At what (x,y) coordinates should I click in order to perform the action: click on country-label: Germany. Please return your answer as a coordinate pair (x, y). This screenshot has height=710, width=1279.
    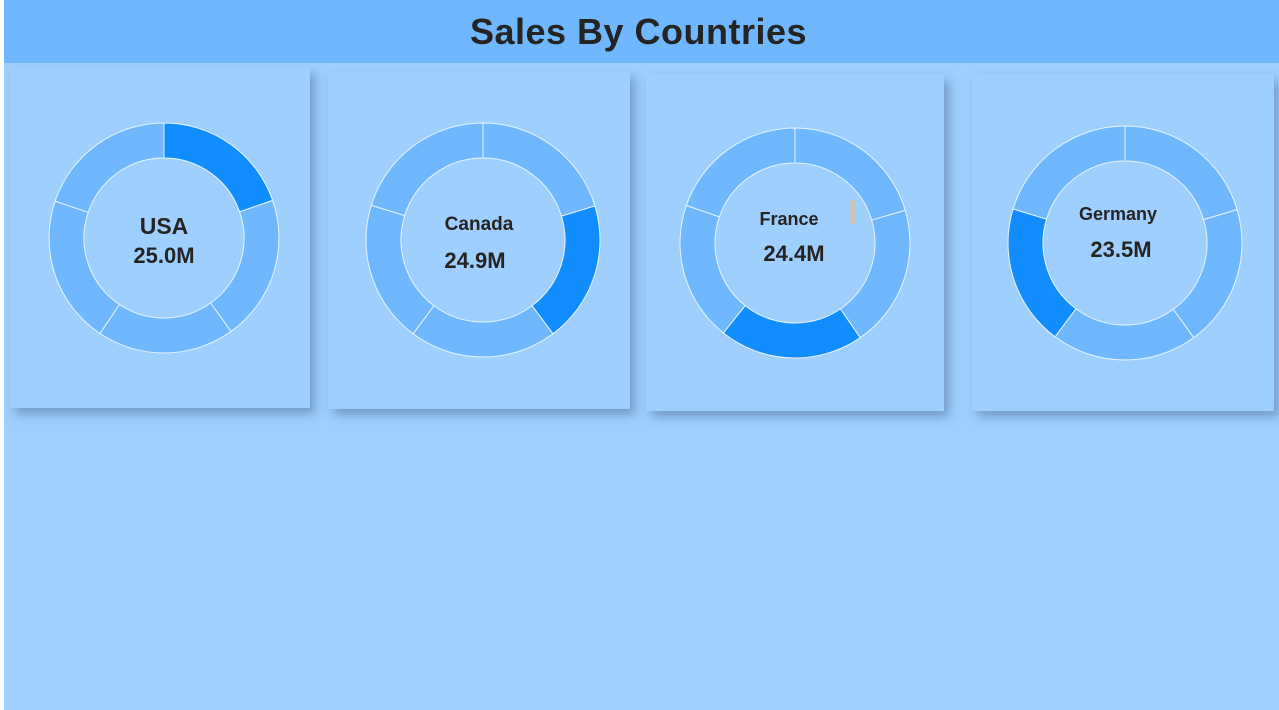
    Looking at the image, I should click on (1118, 214).